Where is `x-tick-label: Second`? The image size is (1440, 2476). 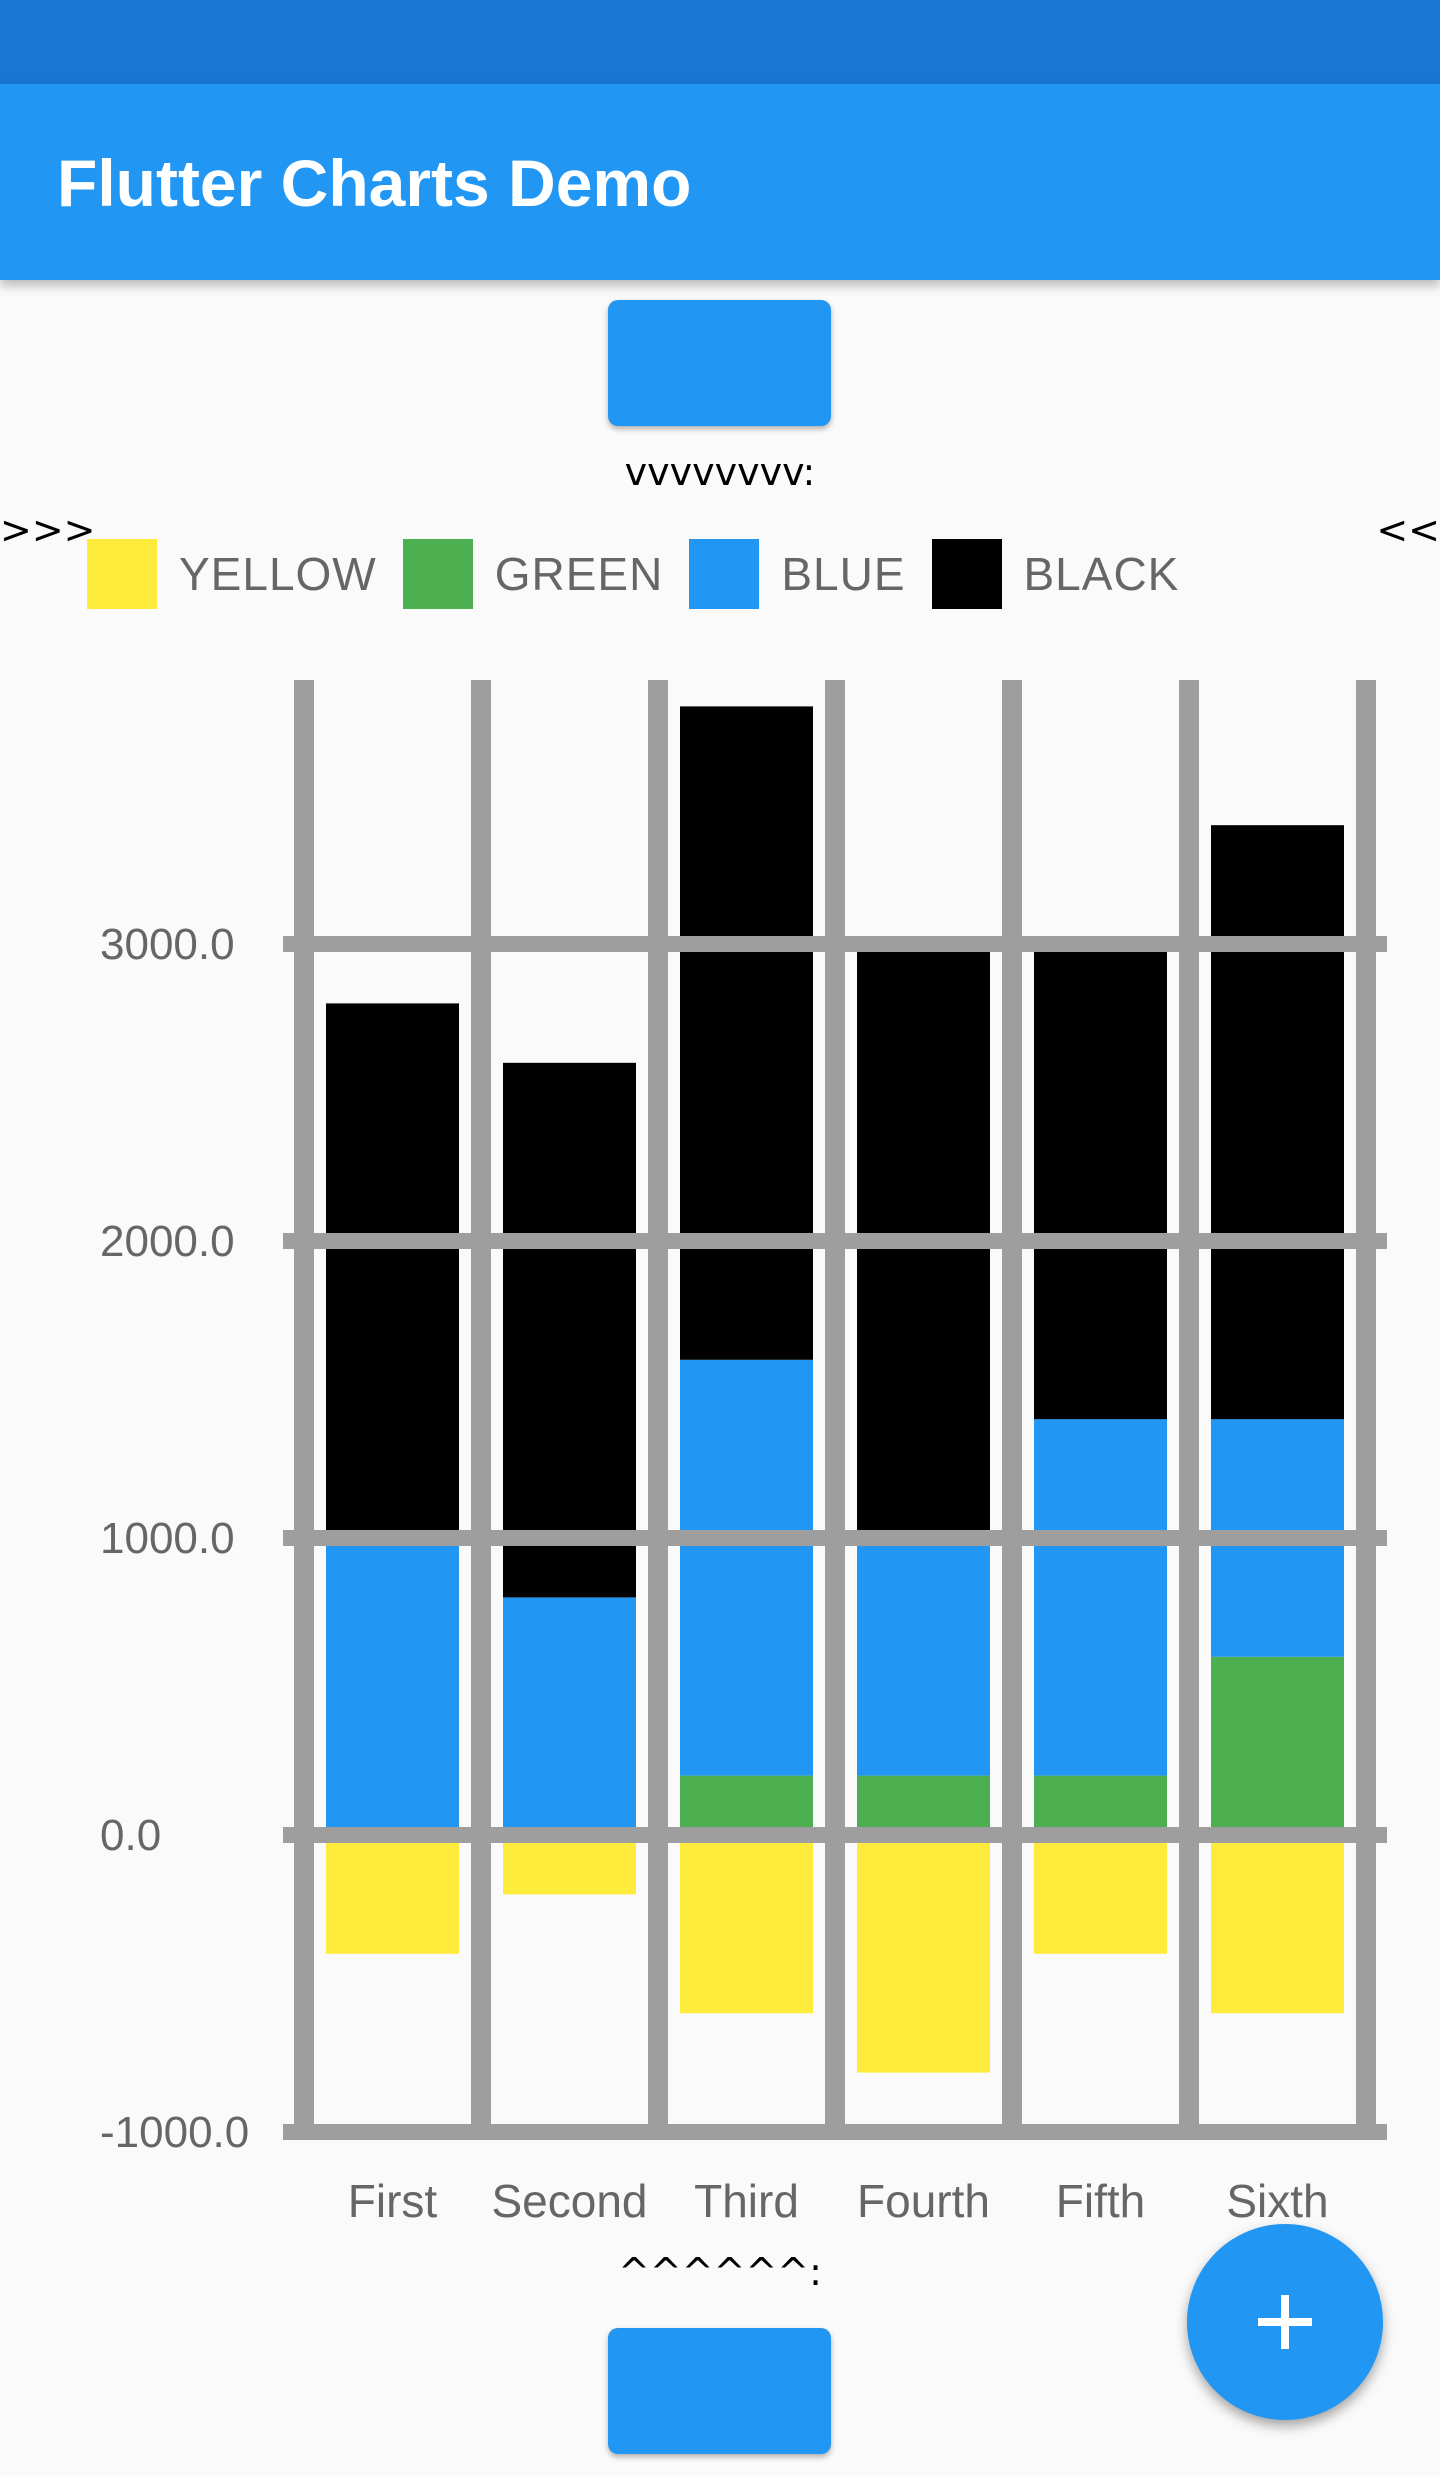 x-tick-label: Second is located at coordinates (569, 2201).